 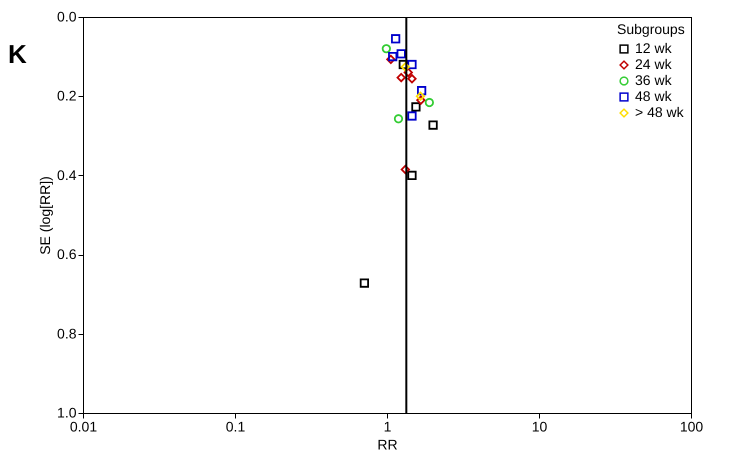 I want to click on legend-title: Subgroups, so click(x=651, y=29).